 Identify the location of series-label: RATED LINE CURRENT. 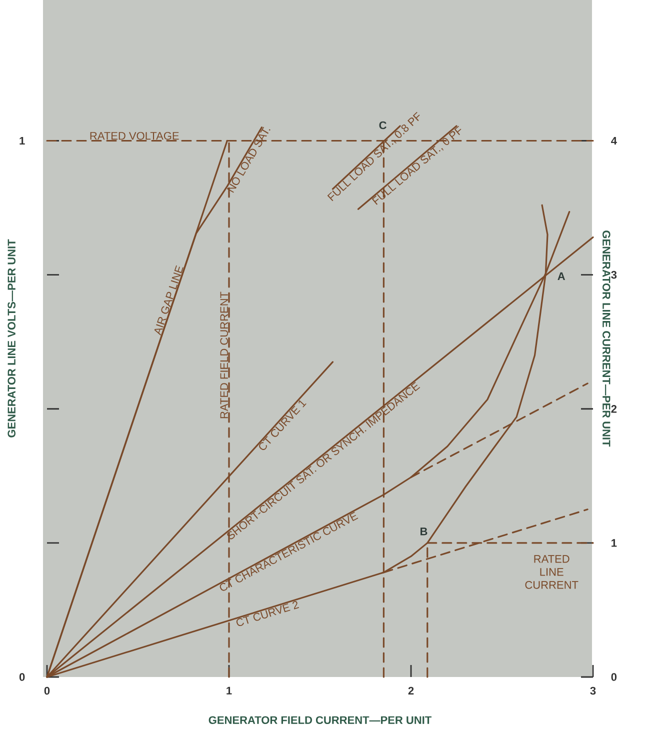
(551, 572).